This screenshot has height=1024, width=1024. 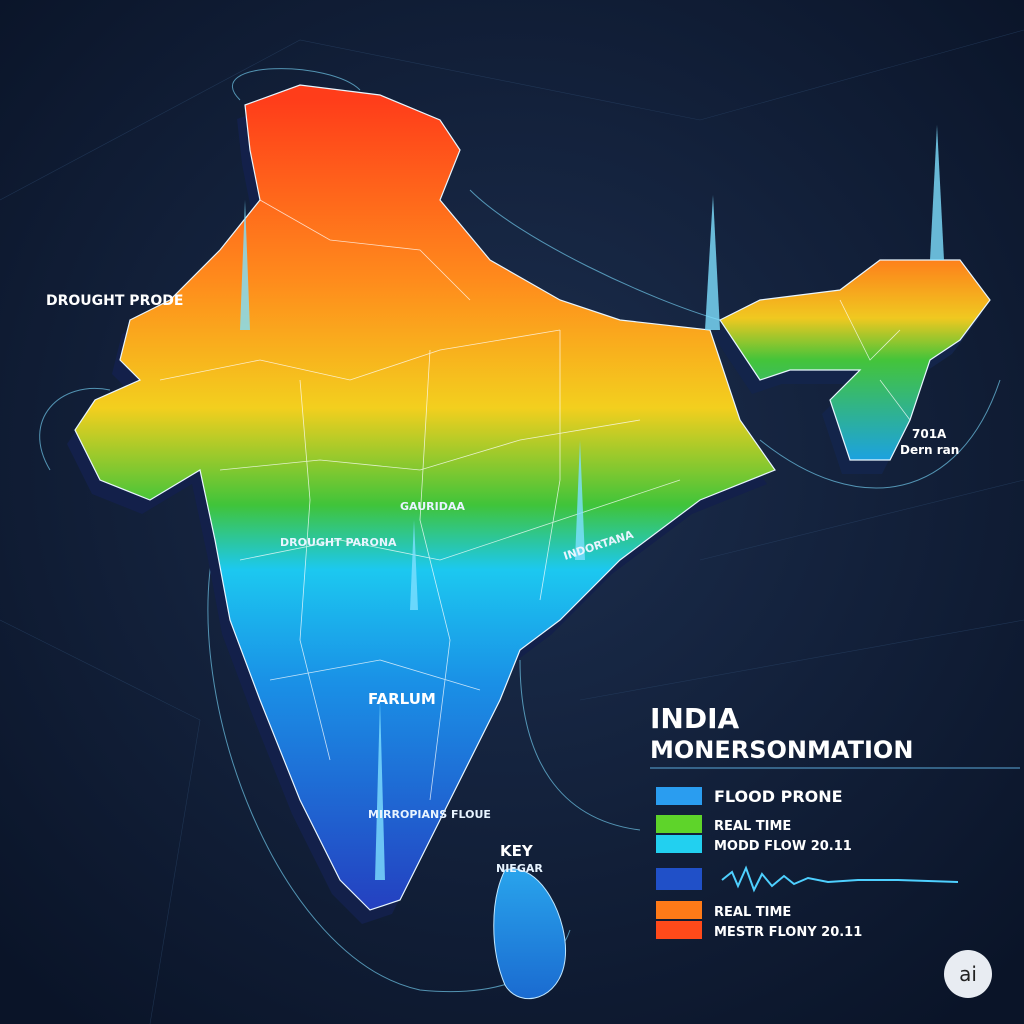 I want to click on map-label: GAURIDAA, so click(x=432, y=506).